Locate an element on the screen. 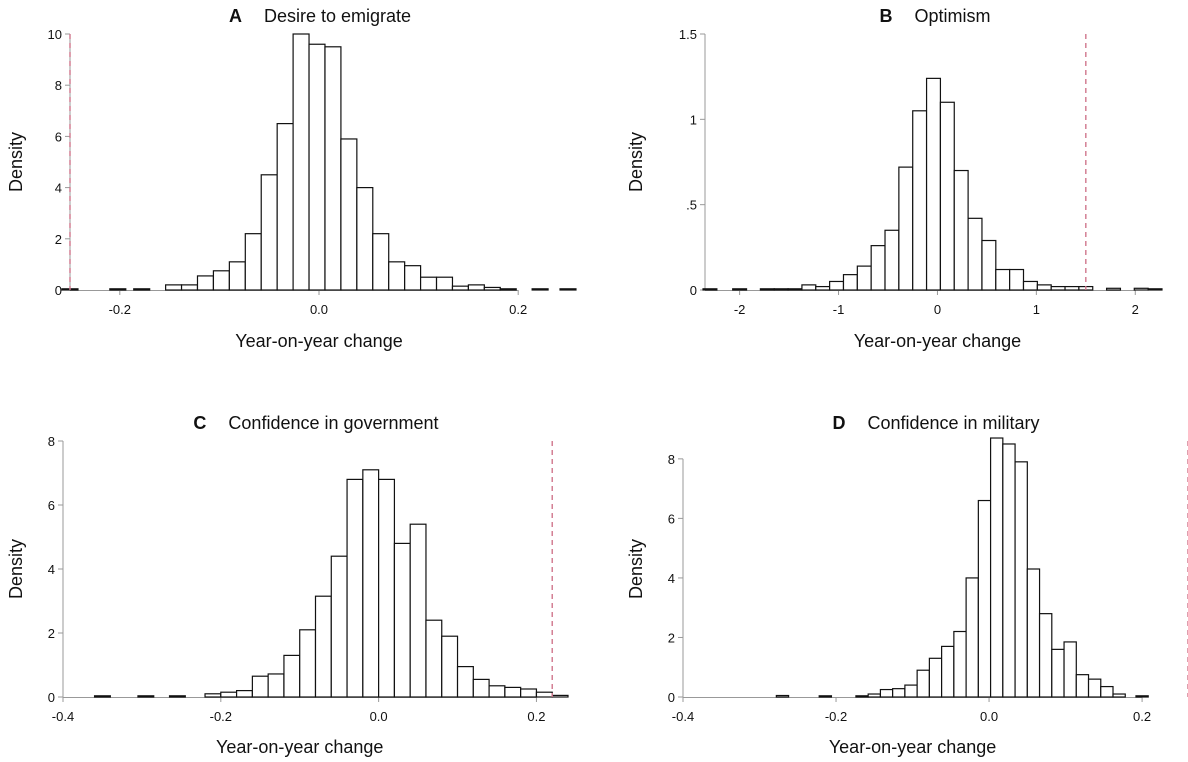 This screenshot has height=762, width=1188. panel-letter: D is located at coordinates (838, 423).